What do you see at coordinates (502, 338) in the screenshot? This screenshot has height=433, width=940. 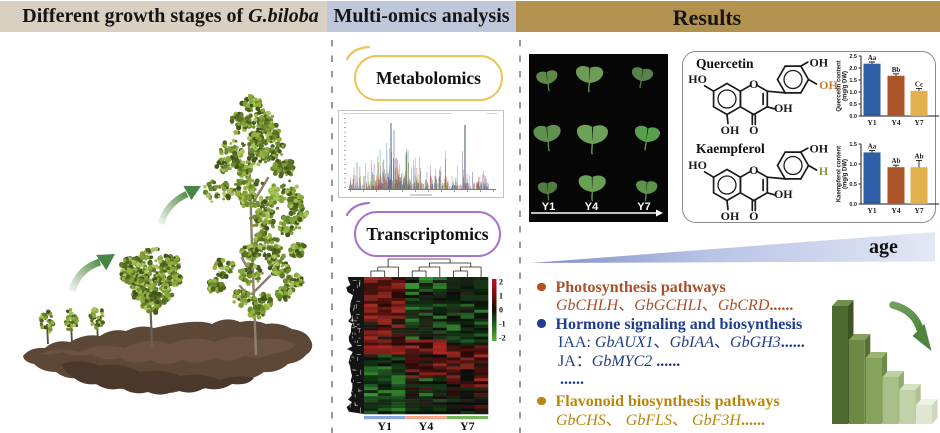 I see `svg-text: -2` at bounding box center [502, 338].